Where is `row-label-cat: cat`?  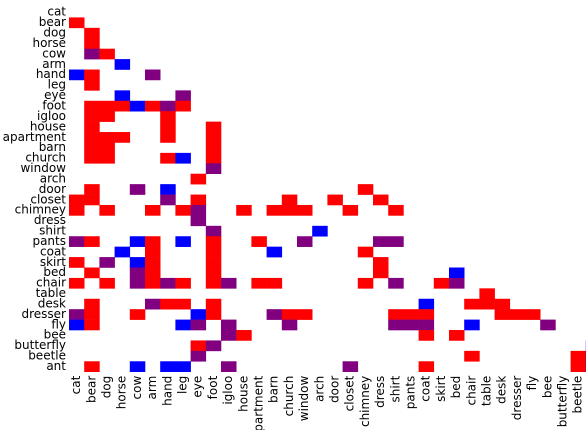
row-label-cat: cat is located at coordinates (56, 12).